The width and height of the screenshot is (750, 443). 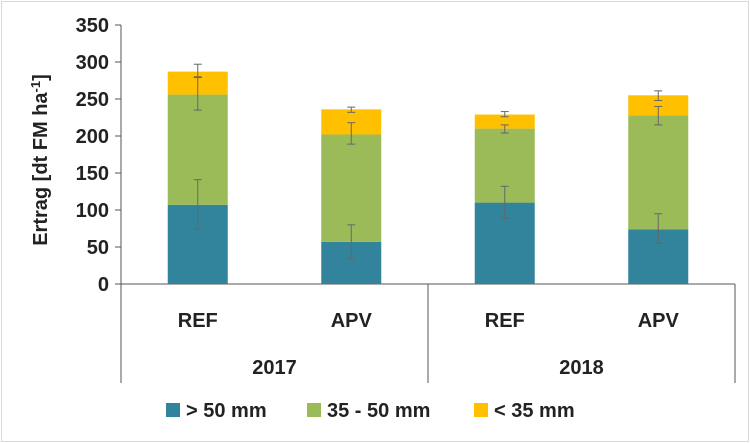 I want to click on y-axis-label-main: Ertrag [dt FM ha, so click(x=41, y=169).